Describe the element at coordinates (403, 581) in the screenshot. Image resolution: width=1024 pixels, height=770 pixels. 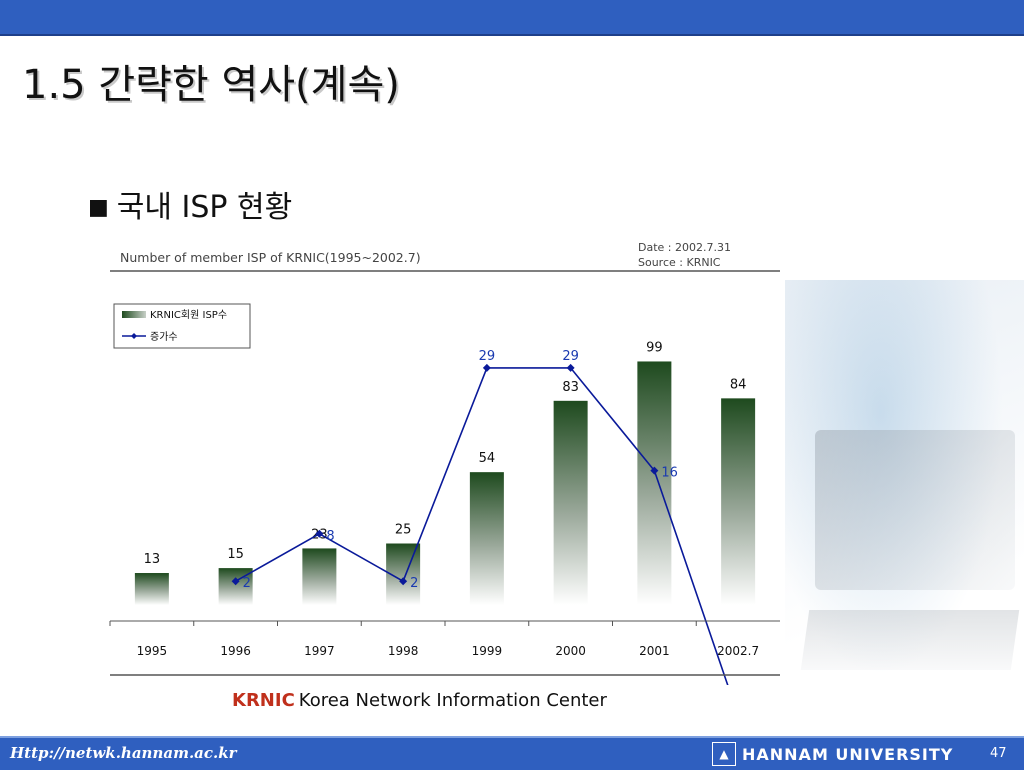
I see `line-point-1998` at that location.